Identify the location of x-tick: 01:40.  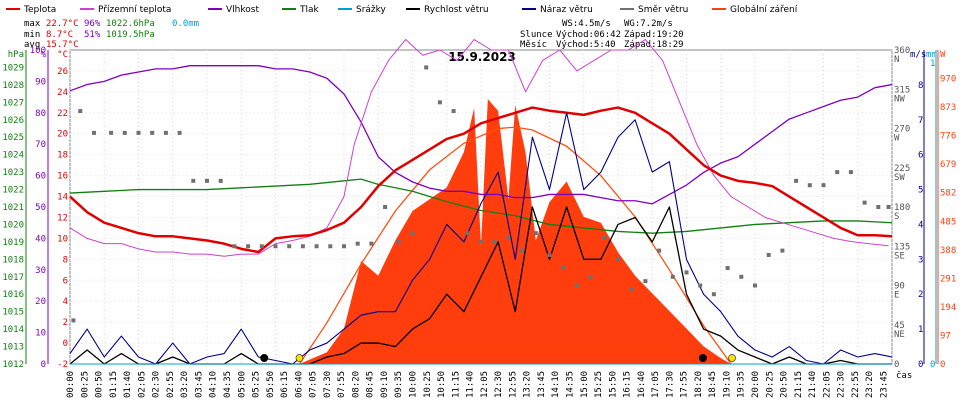
(128, 384).